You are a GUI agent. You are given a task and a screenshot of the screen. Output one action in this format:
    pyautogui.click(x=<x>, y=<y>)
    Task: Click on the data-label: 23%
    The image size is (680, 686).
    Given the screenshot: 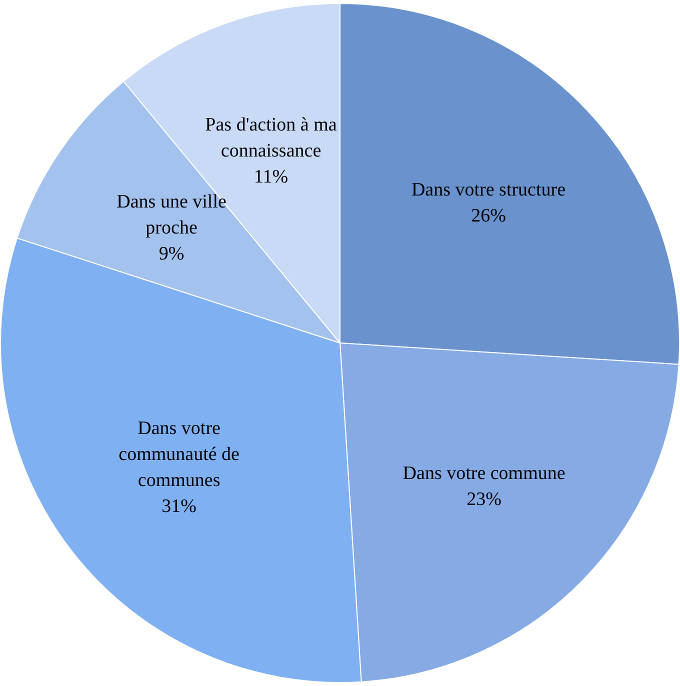 What is the action you would take?
    pyautogui.click(x=484, y=499)
    